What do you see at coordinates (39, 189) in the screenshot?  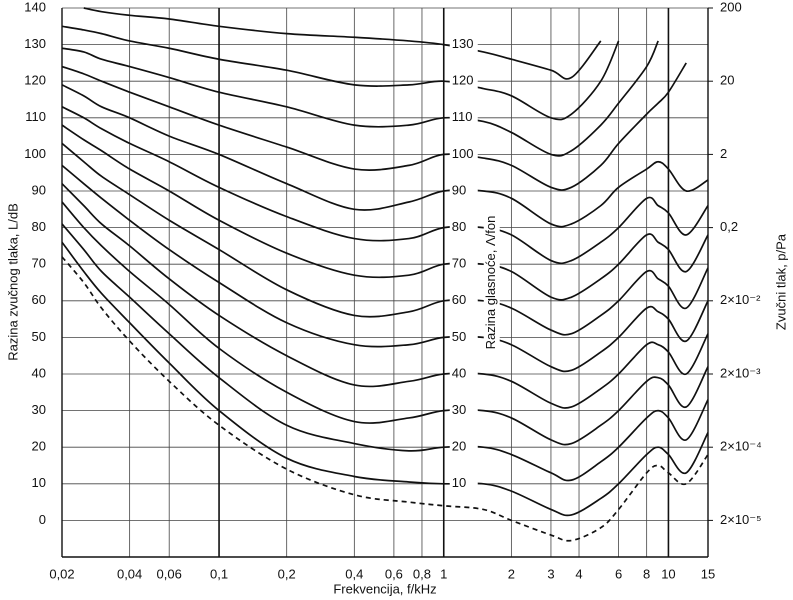 I see `y-tick-label: 90` at bounding box center [39, 189].